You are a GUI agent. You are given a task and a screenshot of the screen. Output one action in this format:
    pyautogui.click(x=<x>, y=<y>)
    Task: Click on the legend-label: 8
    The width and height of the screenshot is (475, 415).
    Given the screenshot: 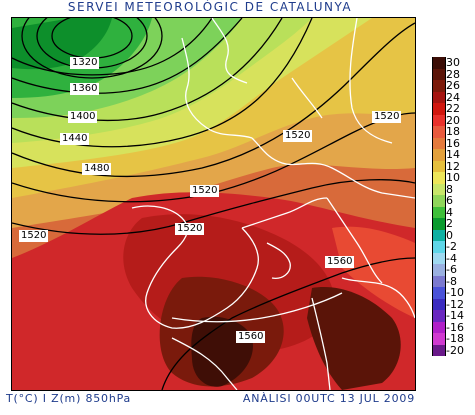 What is the action you would take?
    pyautogui.click(x=449, y=189)
    